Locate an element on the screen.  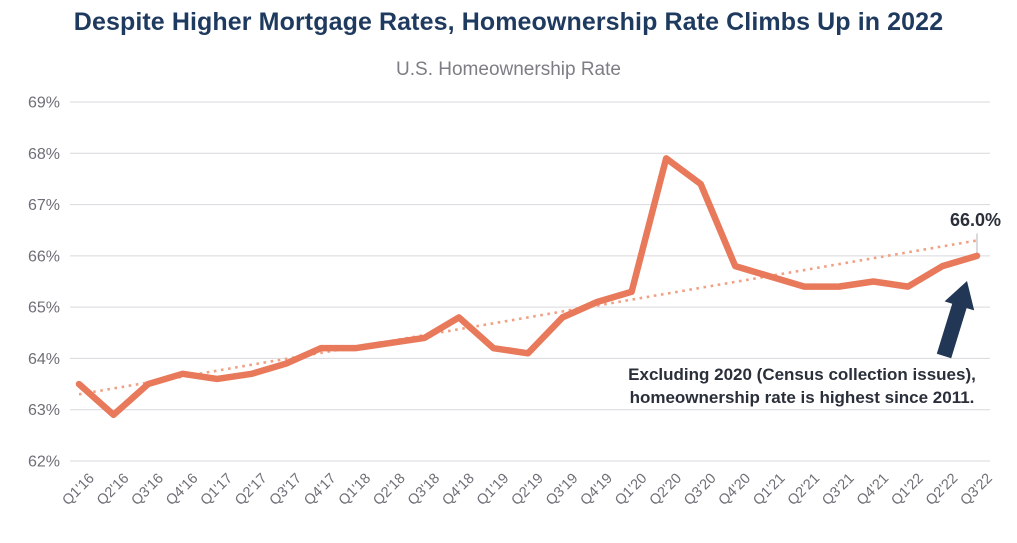
x-axis-tick-label: Q1'22 is located at coordinates (907, 490).